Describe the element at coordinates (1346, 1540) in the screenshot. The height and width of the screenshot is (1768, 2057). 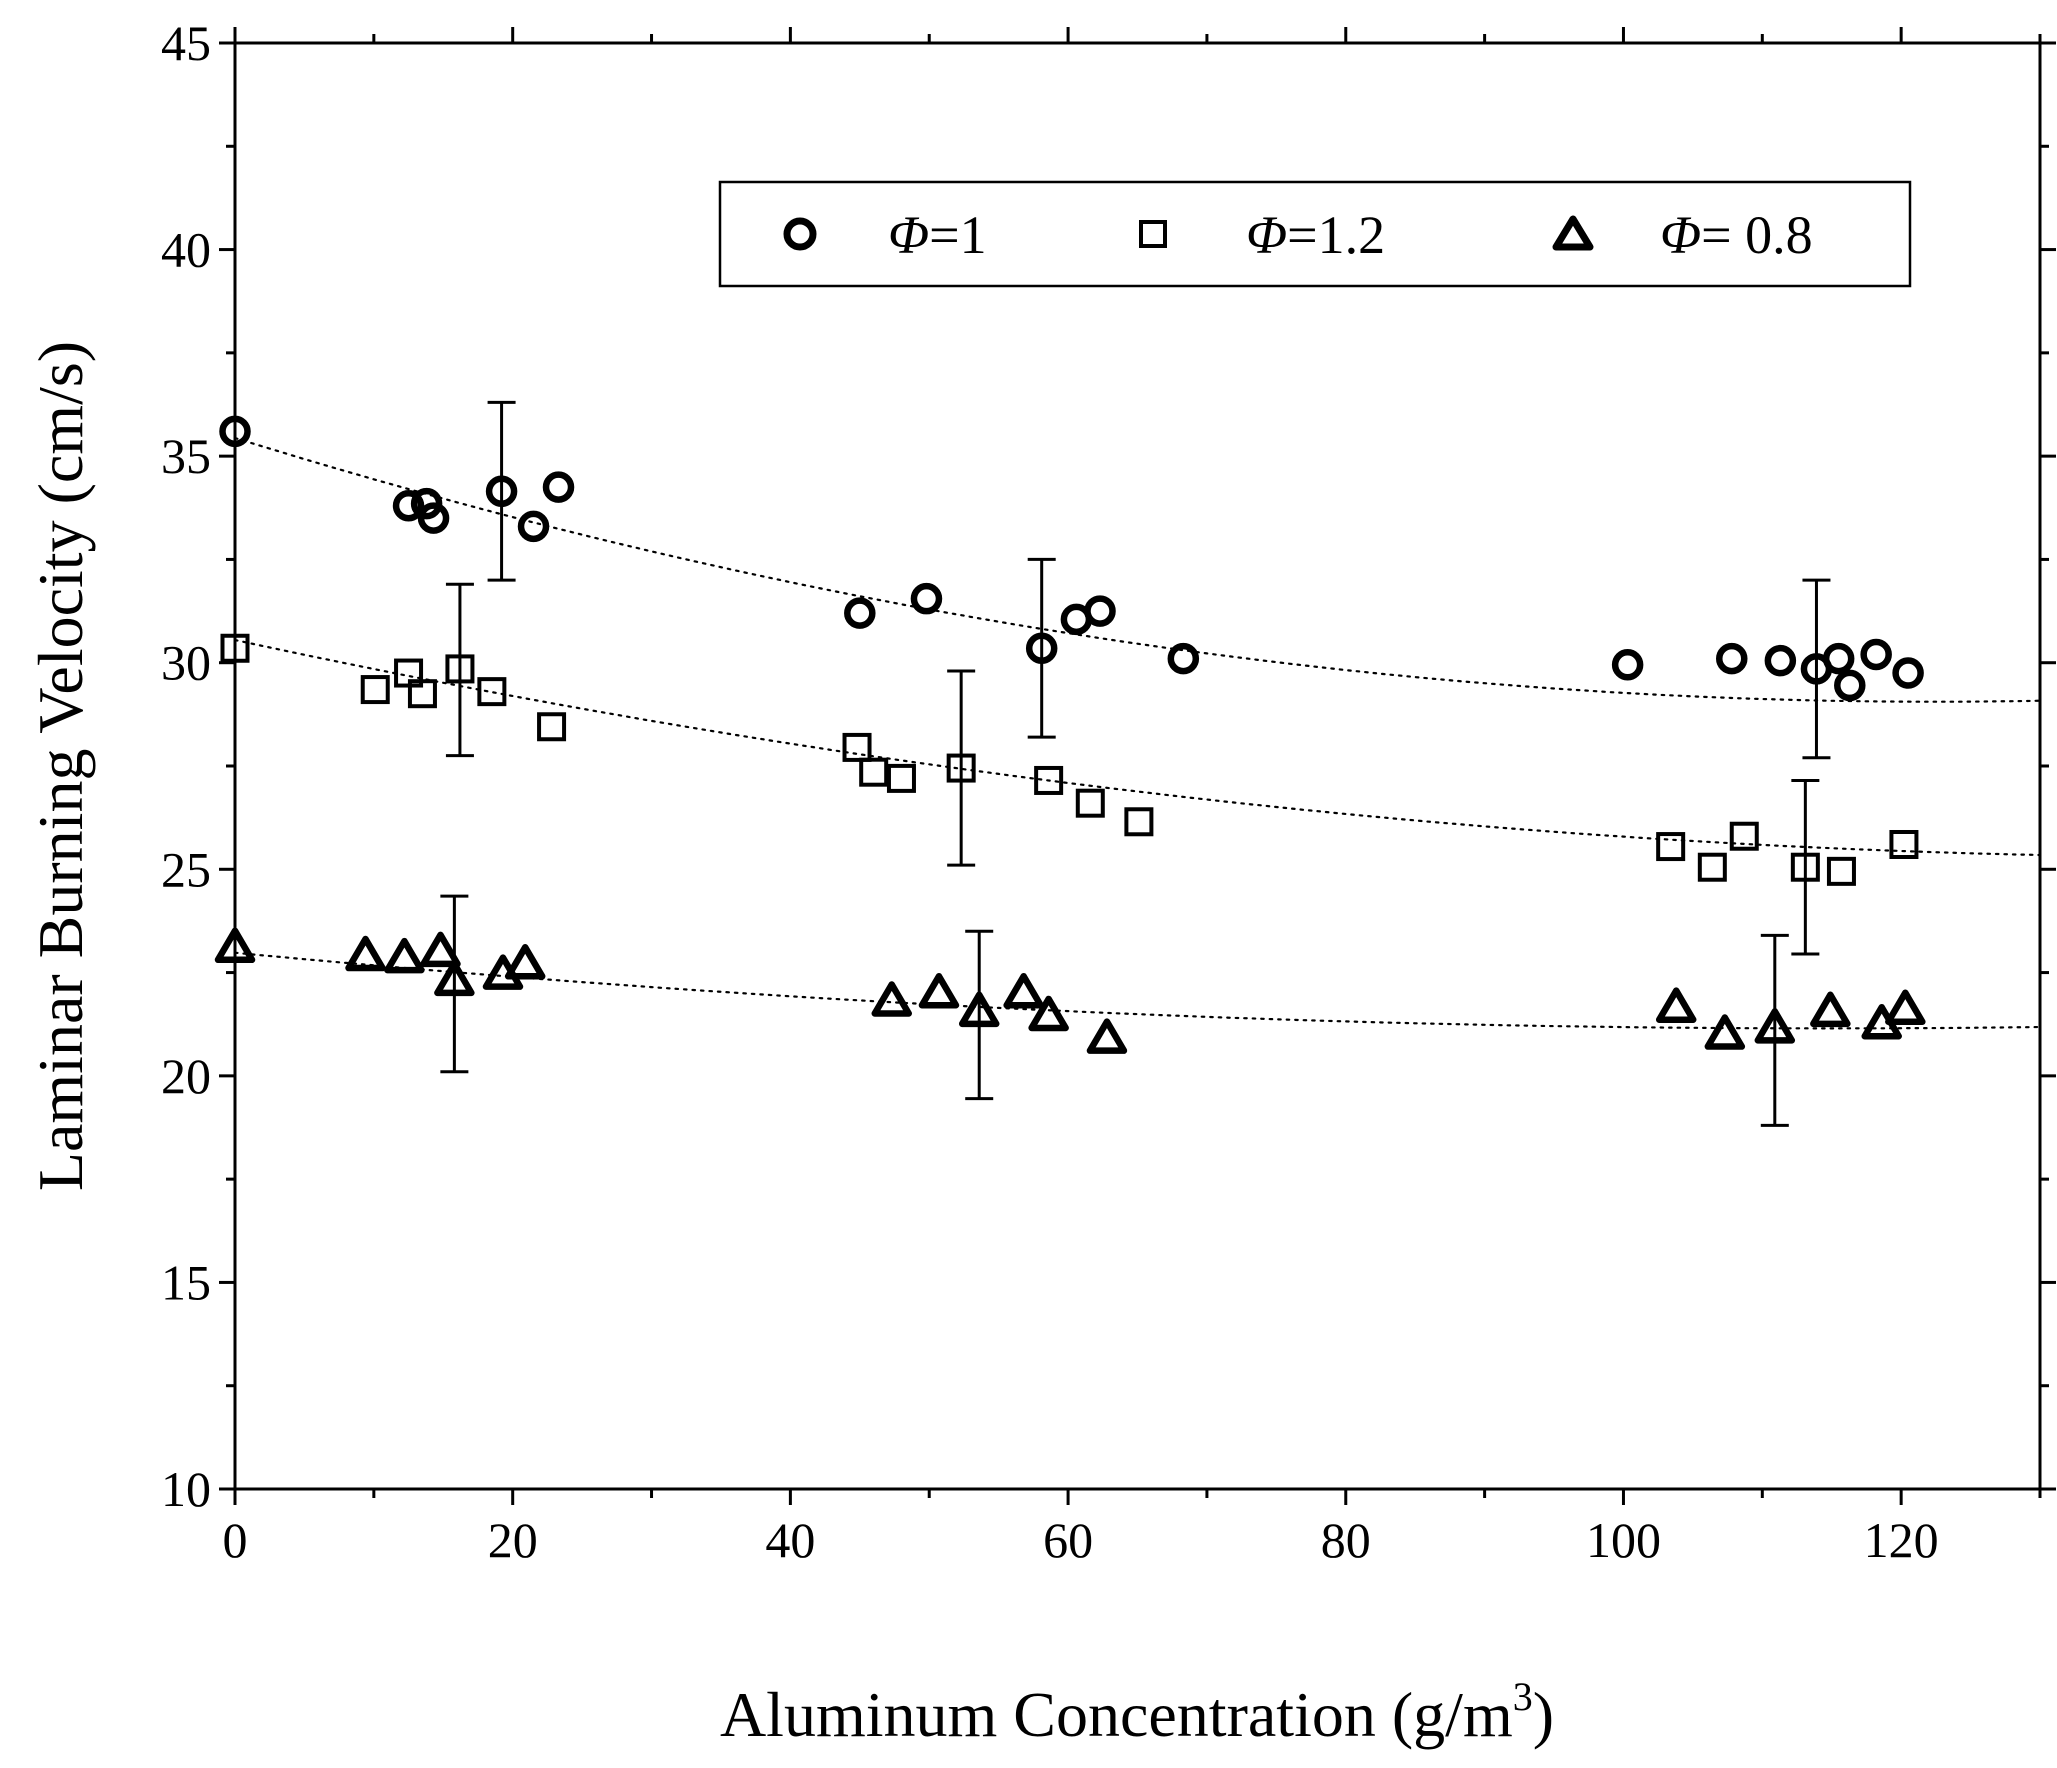
I see `x-tick-label: 80` at that location.